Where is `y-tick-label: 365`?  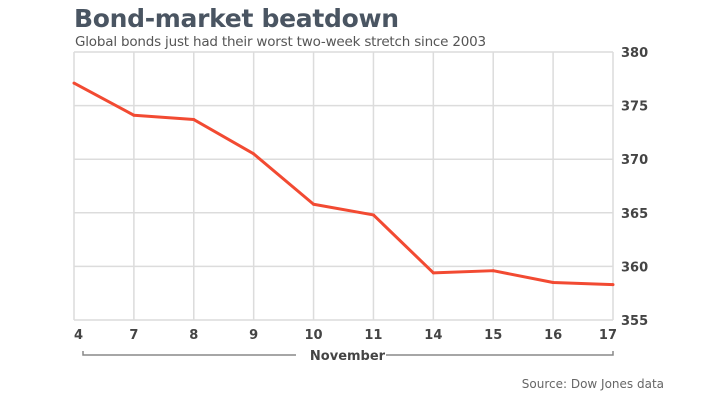
y-tick-label: 365 is located at coordinates (634, 214).